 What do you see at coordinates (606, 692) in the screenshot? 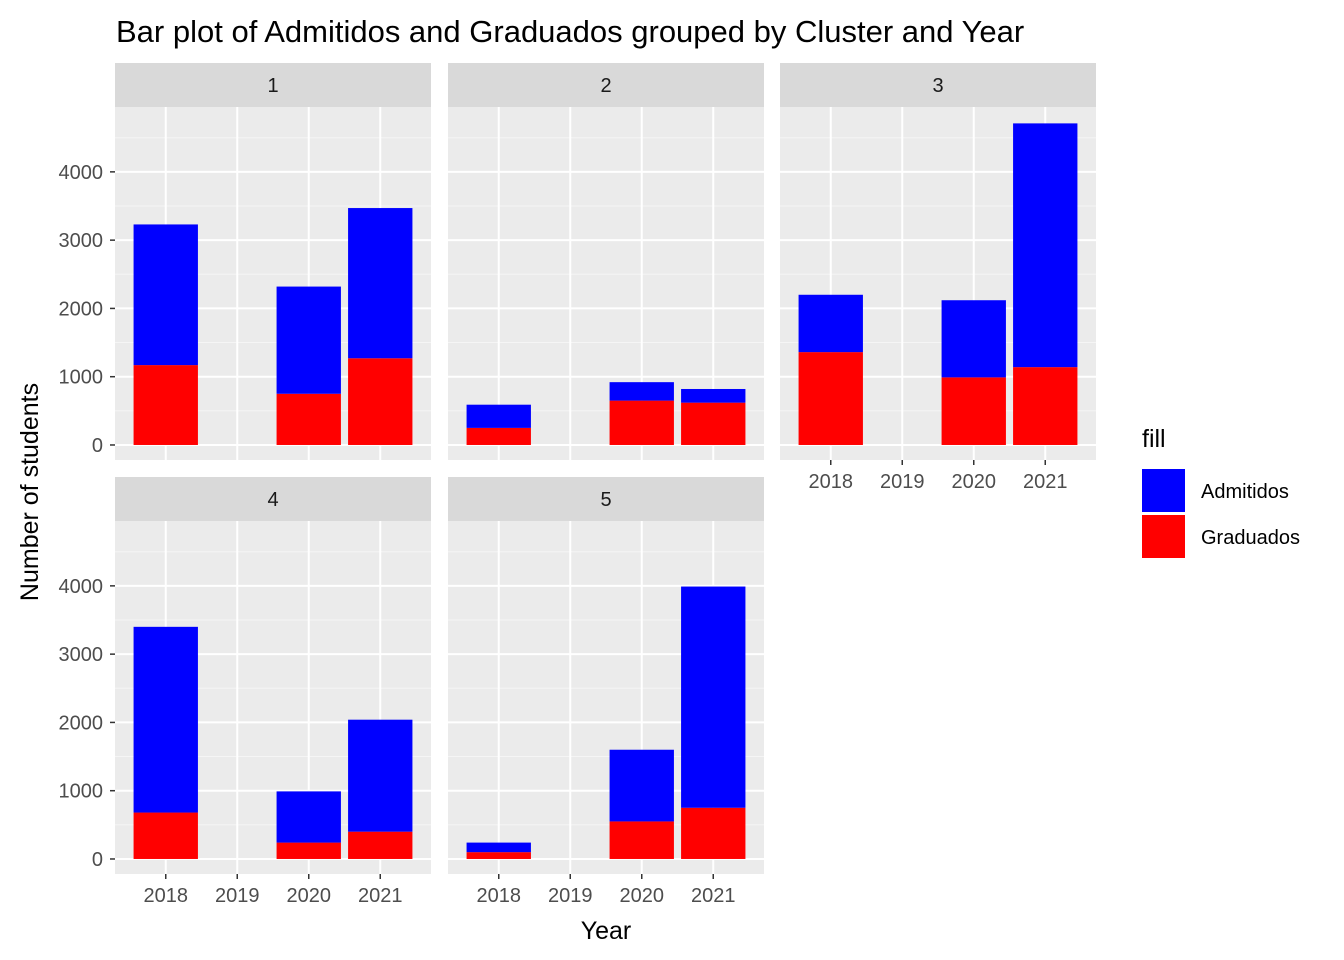
I see `facet-panel-5: 5 2018 2019 2020 2021` at bounding box center [606, 692].